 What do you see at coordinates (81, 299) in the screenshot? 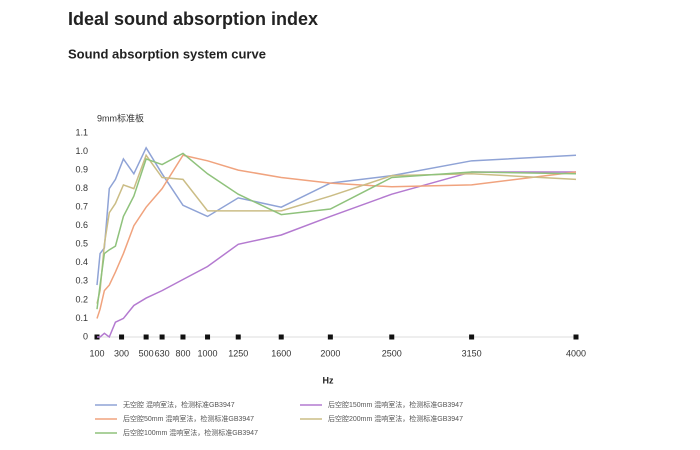
I see `y-tick-label: 0.2` at bounding box center [81, 299].